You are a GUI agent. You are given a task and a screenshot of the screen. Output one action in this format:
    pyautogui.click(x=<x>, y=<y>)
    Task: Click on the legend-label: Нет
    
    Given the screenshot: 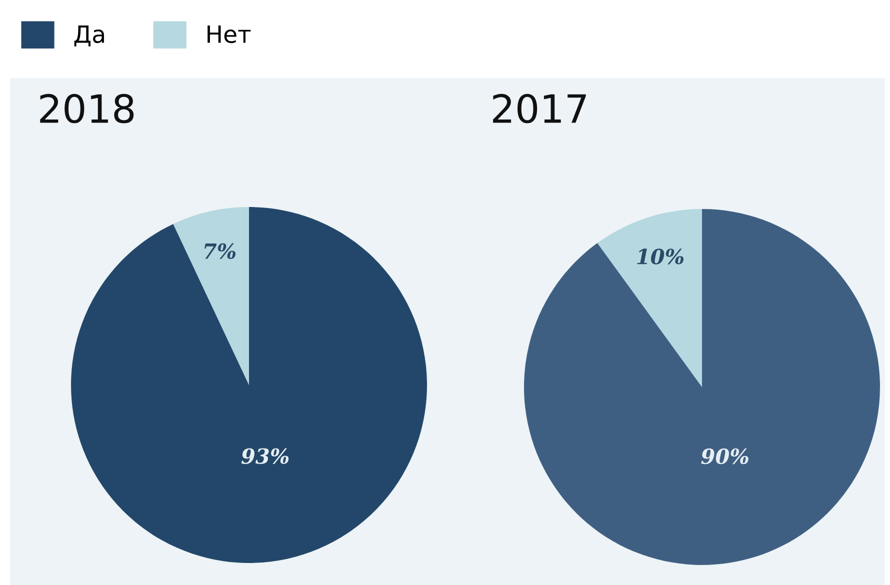 What is the action you would take?
    pyautogui.click(x=229, y=35)
    